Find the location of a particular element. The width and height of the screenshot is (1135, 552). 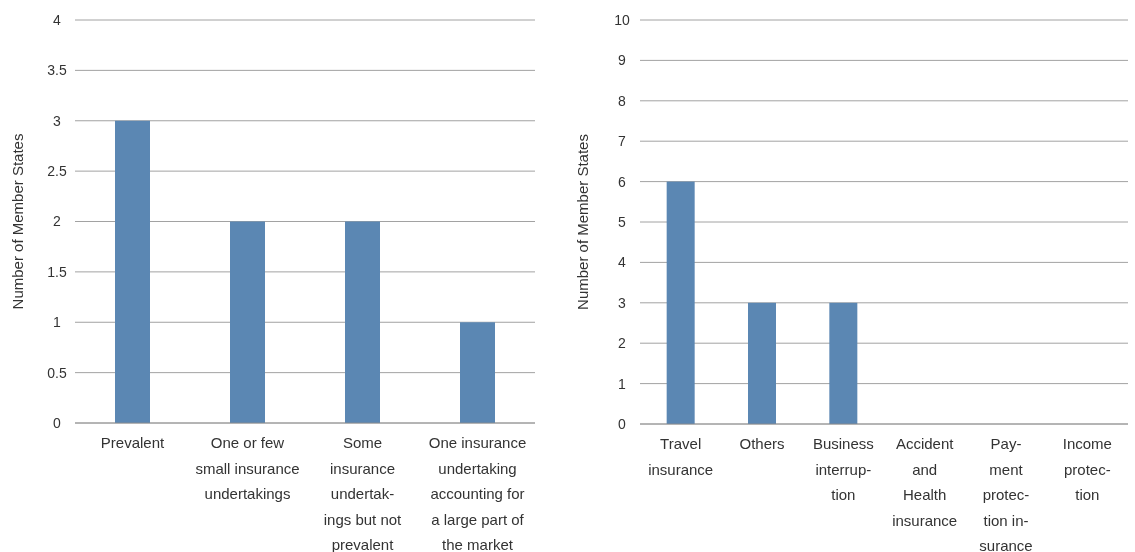

y-tick-label: 8 is located at coordinates (622, 100).